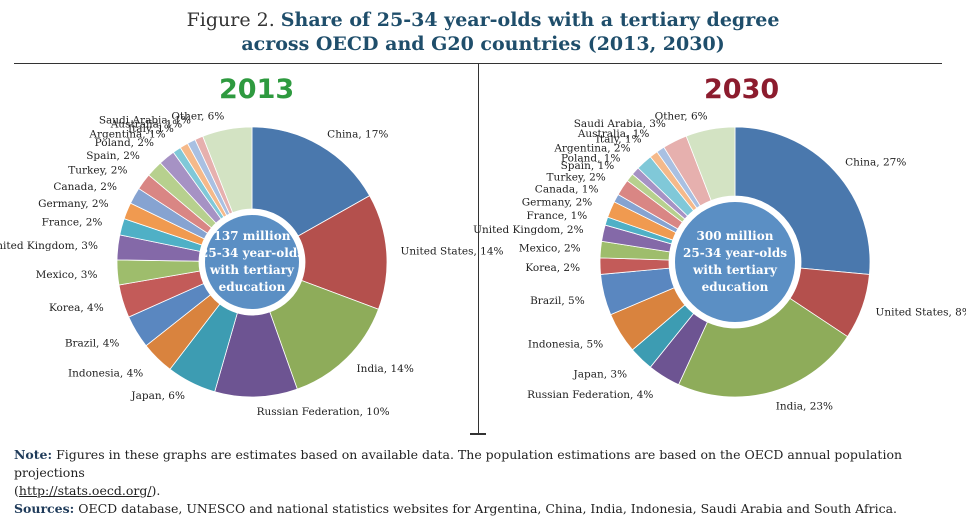  Describe the element at coordinates (72, 222) in the screenshot. I see `slice-label-france: France, 2%` at that location.